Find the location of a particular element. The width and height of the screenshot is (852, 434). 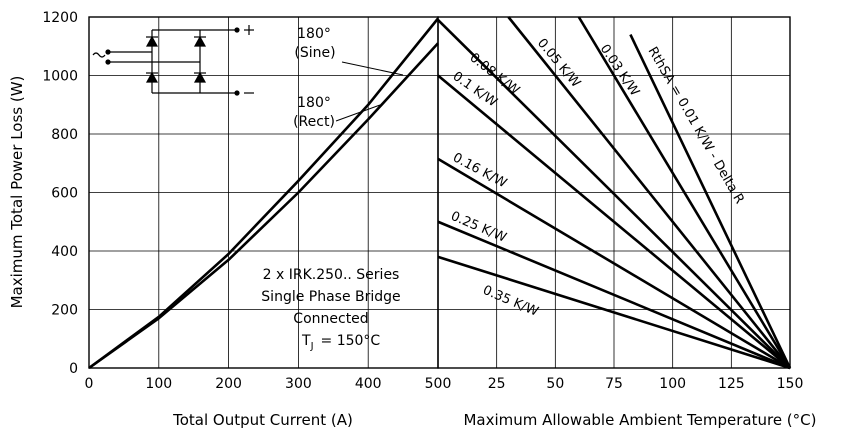

rect-label-type: (Rect) is located at coordinates (314, 122).